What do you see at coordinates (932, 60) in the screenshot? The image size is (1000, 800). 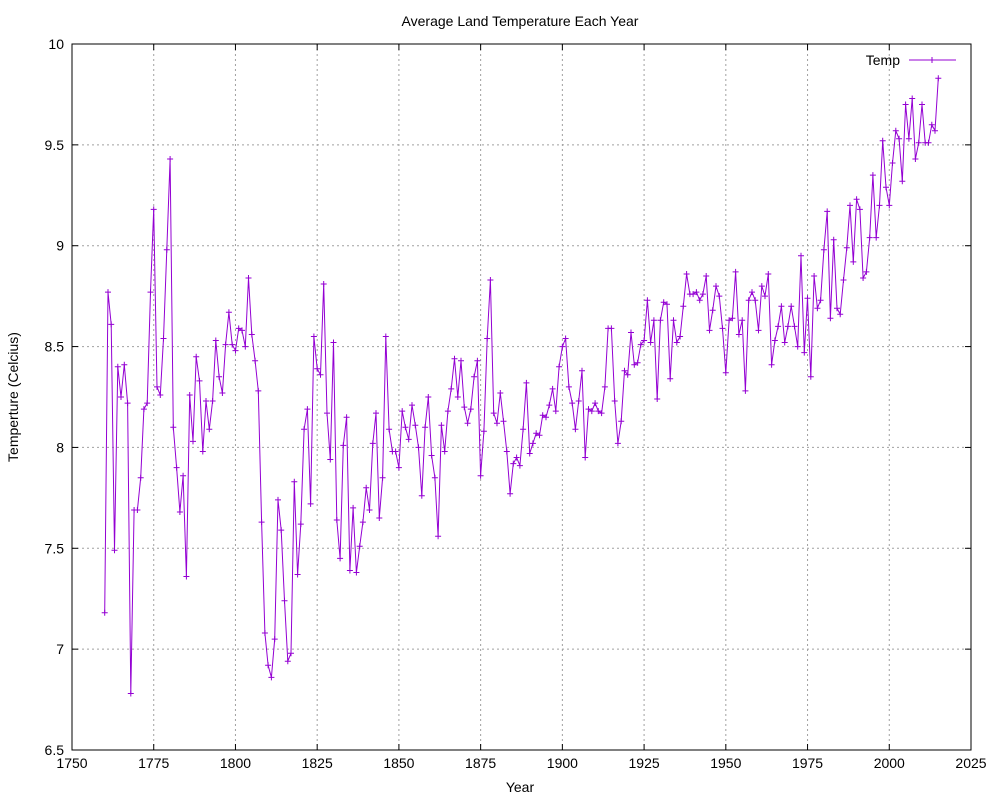 I see `legend-marker-temp` at bounding box center [932, 60].